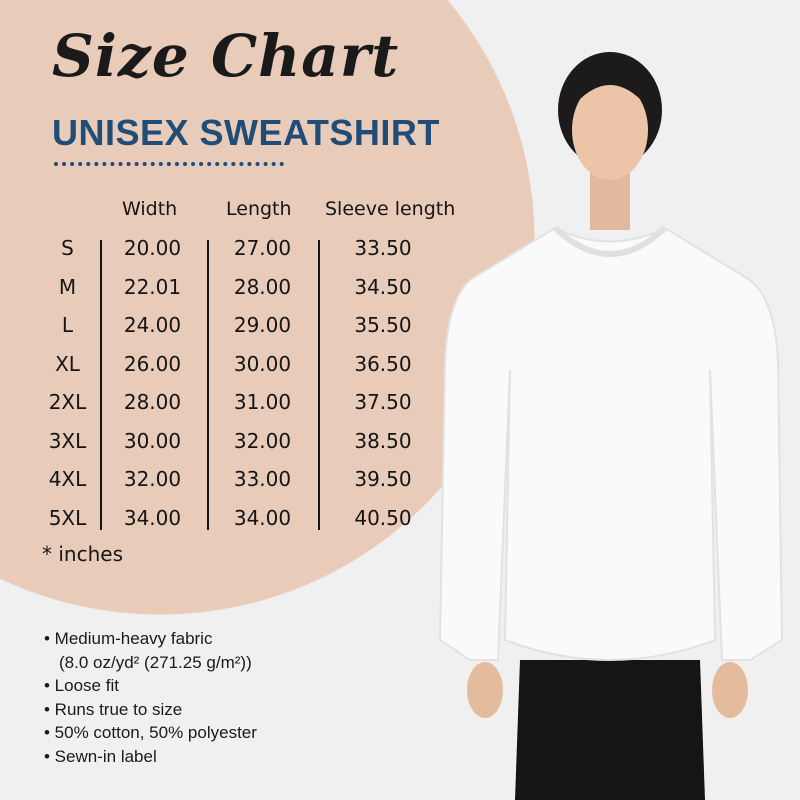  Describe the element at coordinates (155, 662) in the screenshot. I see `feature-item: (8.0 oz/yd² (271.25 g/m²))` at that location.